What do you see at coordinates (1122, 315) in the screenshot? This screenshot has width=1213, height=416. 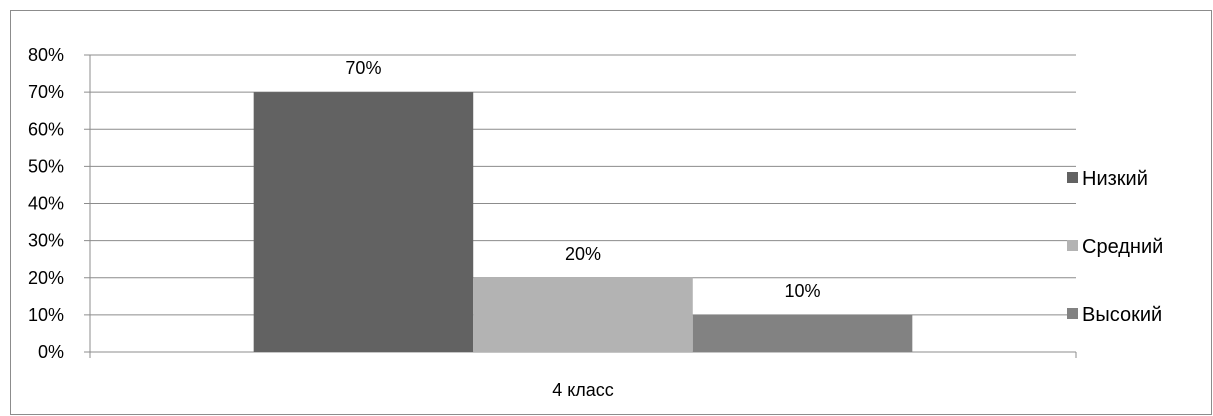 I see `legend-label: Высокий` at bounding box center [1122, 315].